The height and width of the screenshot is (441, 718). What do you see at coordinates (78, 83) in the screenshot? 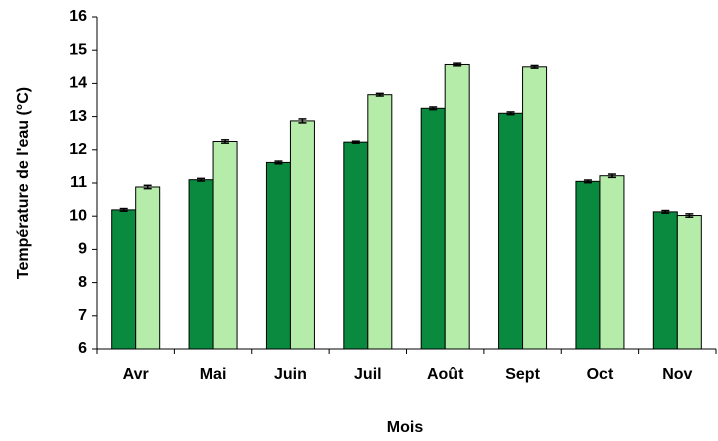
I see `y-tick-label: 14` at bounding box center [78, 83].